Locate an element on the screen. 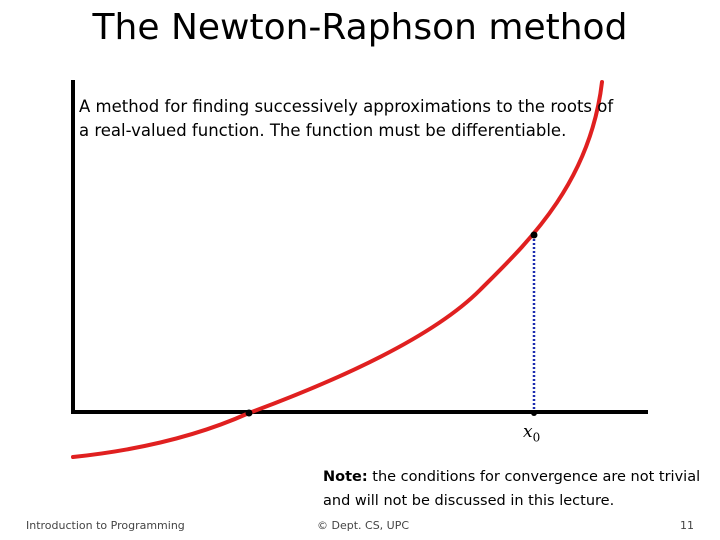 This screenshot has height=540, width=720. slide-title: The Newton-Raphson method is located at coordinates (360, 27).